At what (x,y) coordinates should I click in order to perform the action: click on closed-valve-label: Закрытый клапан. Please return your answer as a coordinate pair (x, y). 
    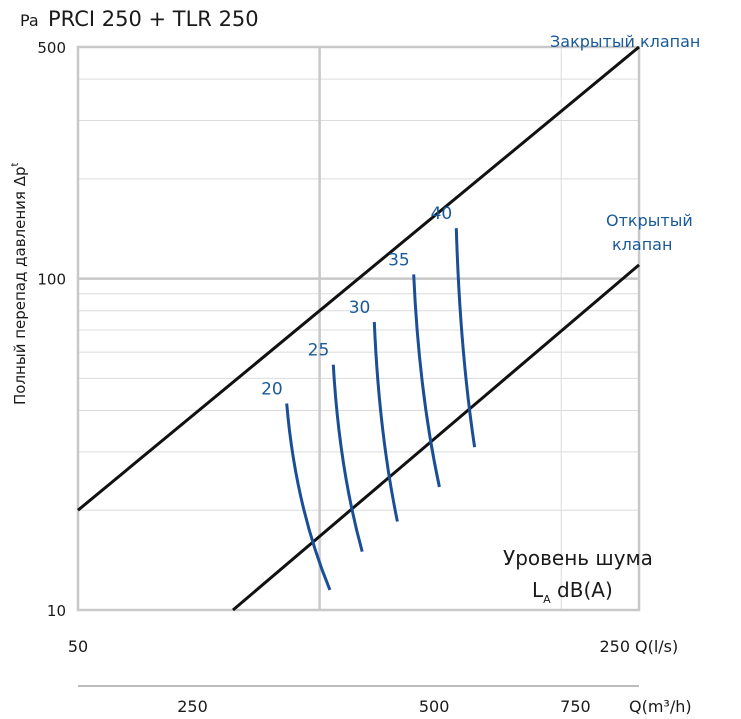
    Looking at the image, I should click on (625, 41).